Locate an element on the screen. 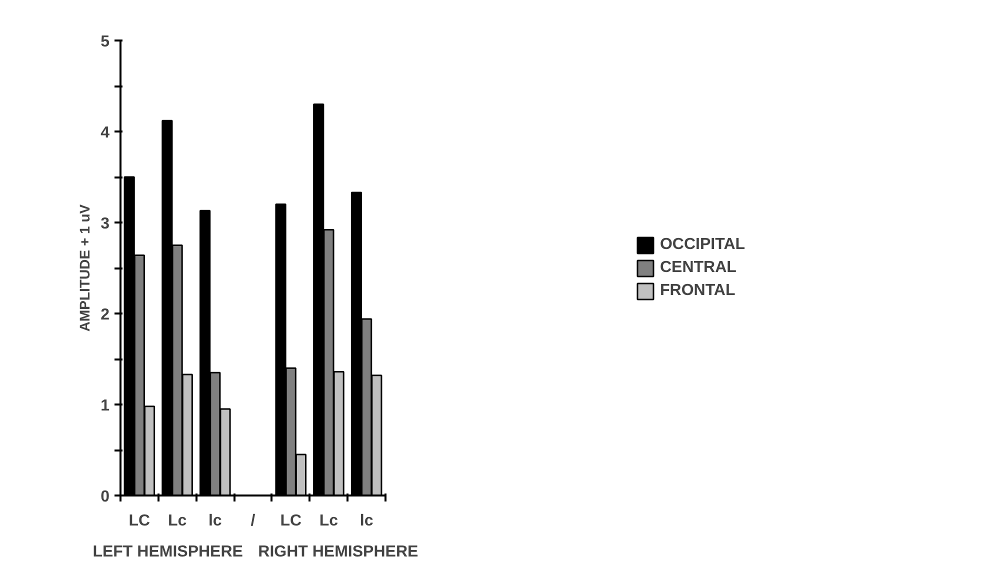  text: RIGHT HEMISPHERE is located at coordinates (338, 552).